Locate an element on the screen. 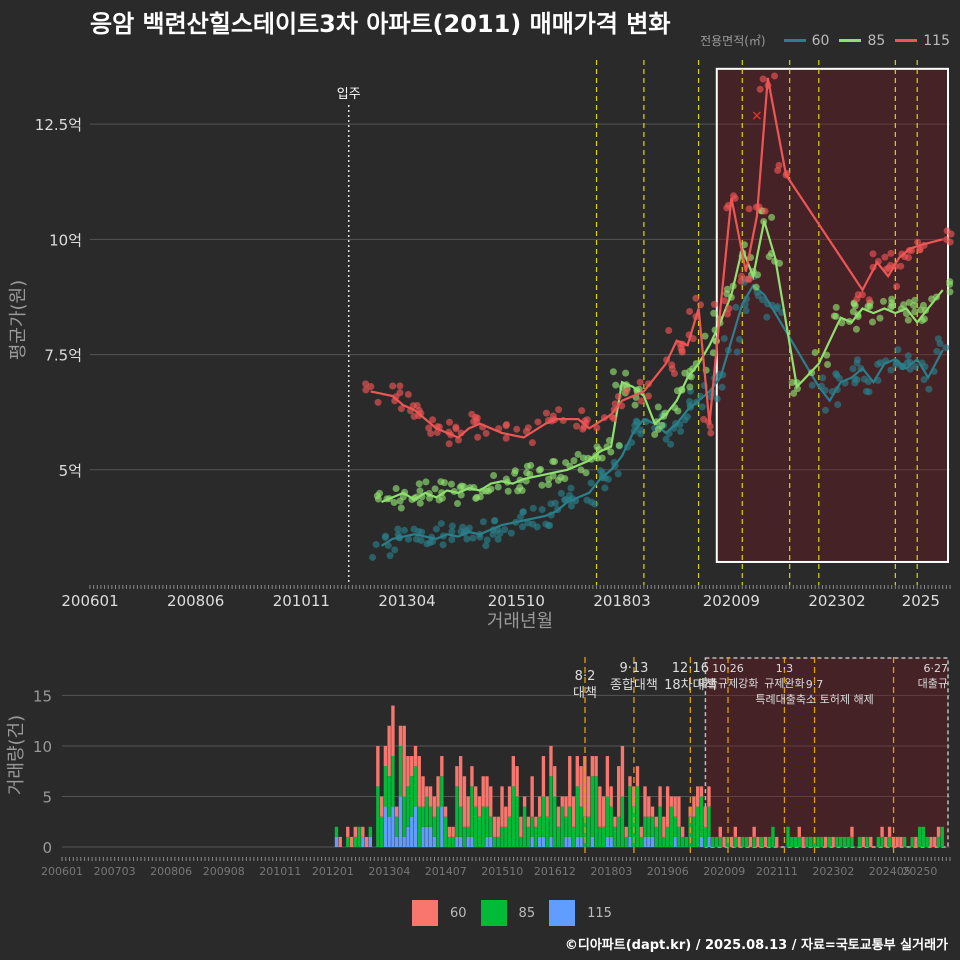  price-x-tick-label: 200806 is located at coordinates (195, 601).